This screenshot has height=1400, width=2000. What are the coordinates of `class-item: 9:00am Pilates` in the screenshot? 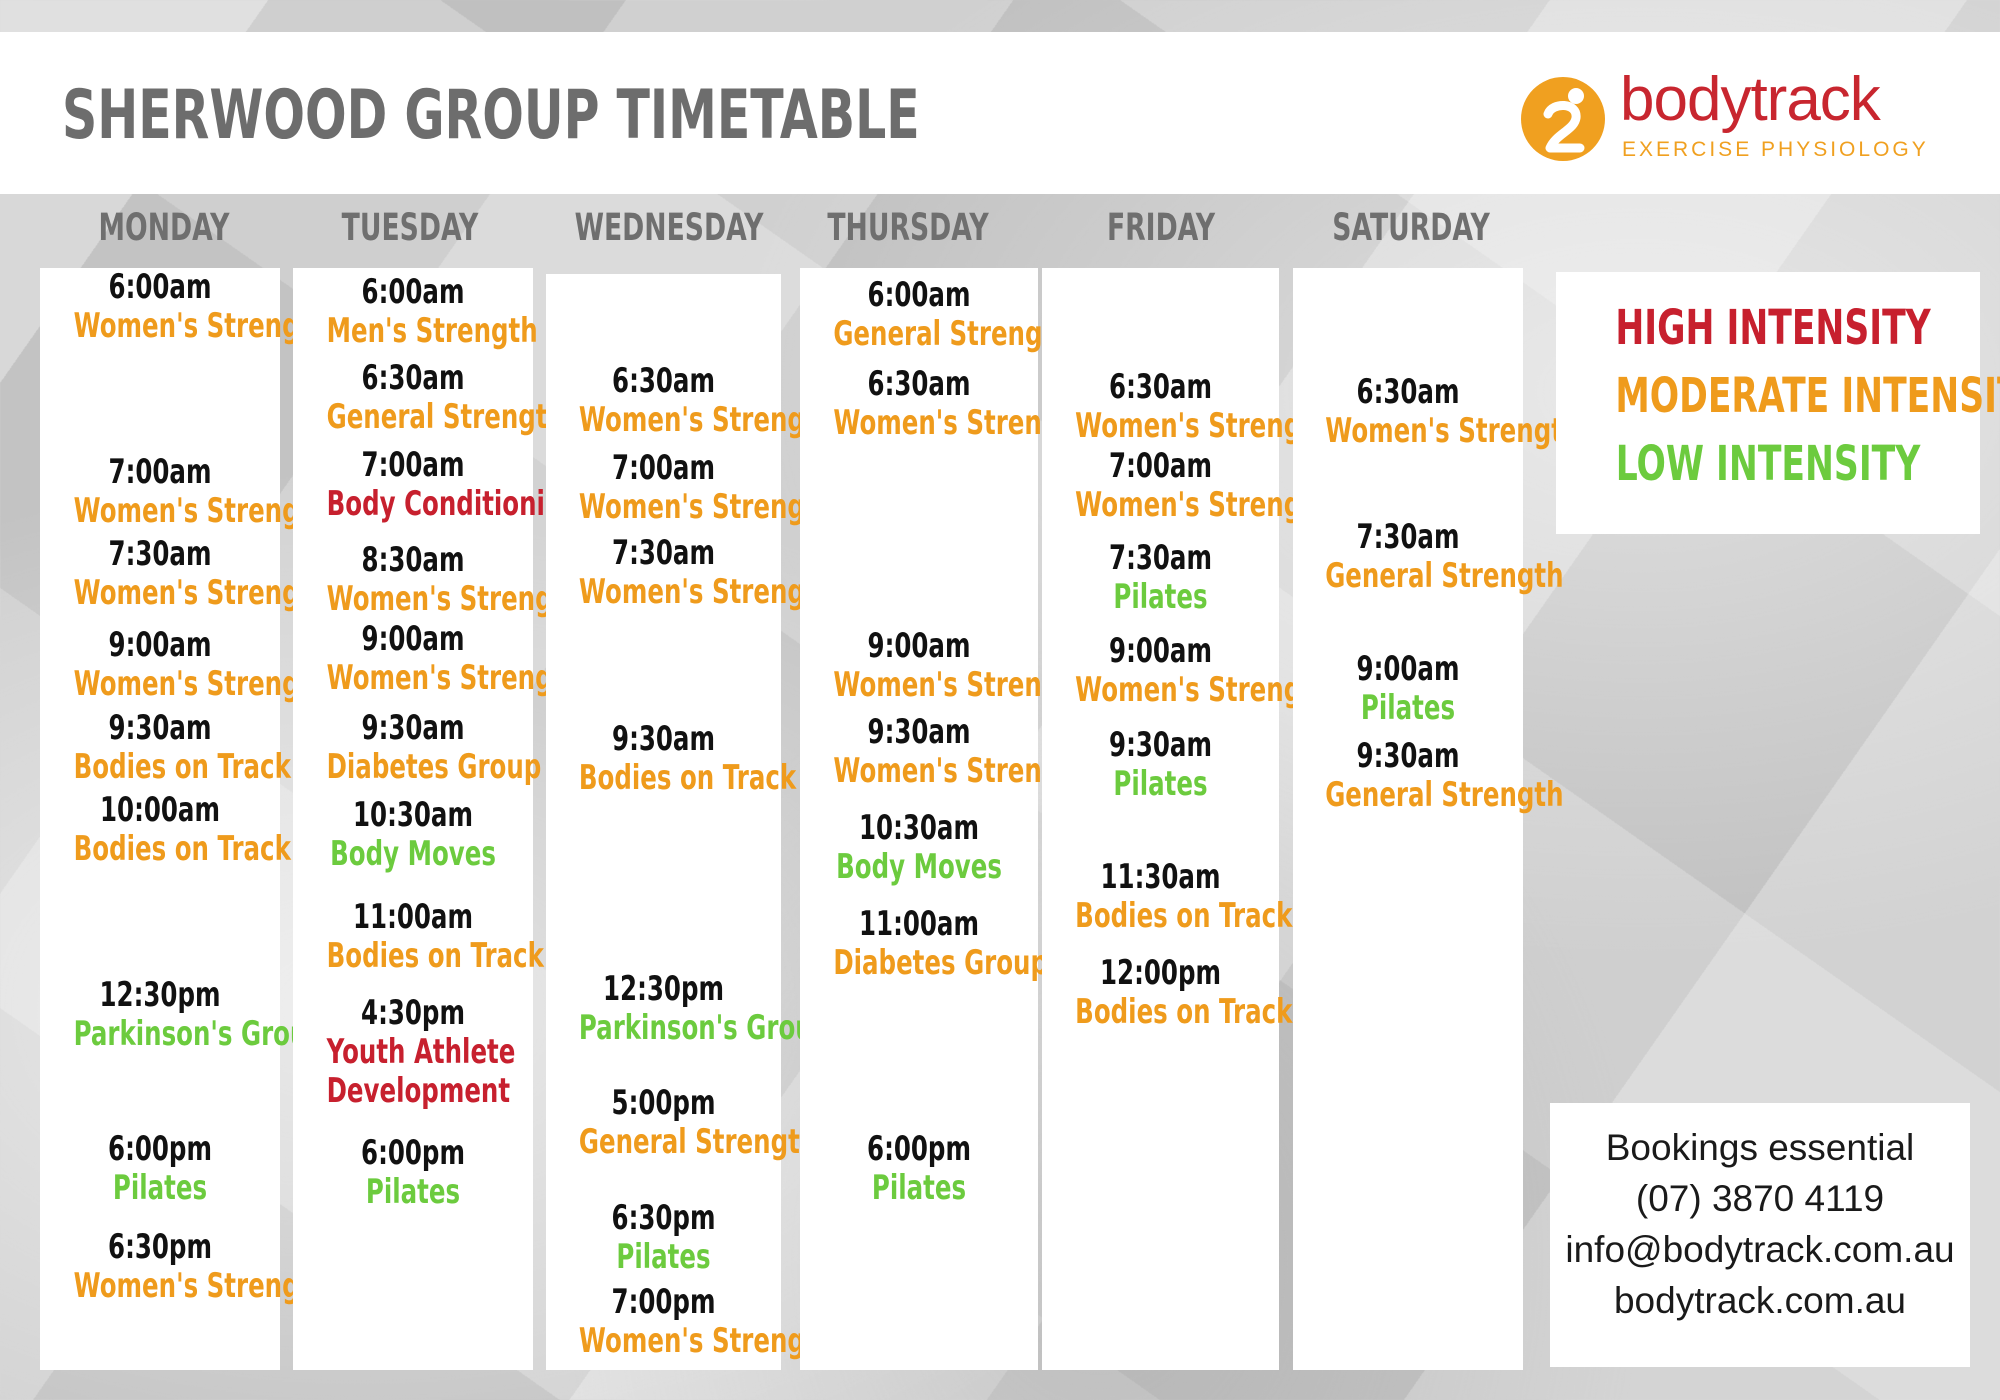 It's located at (1408, 689).